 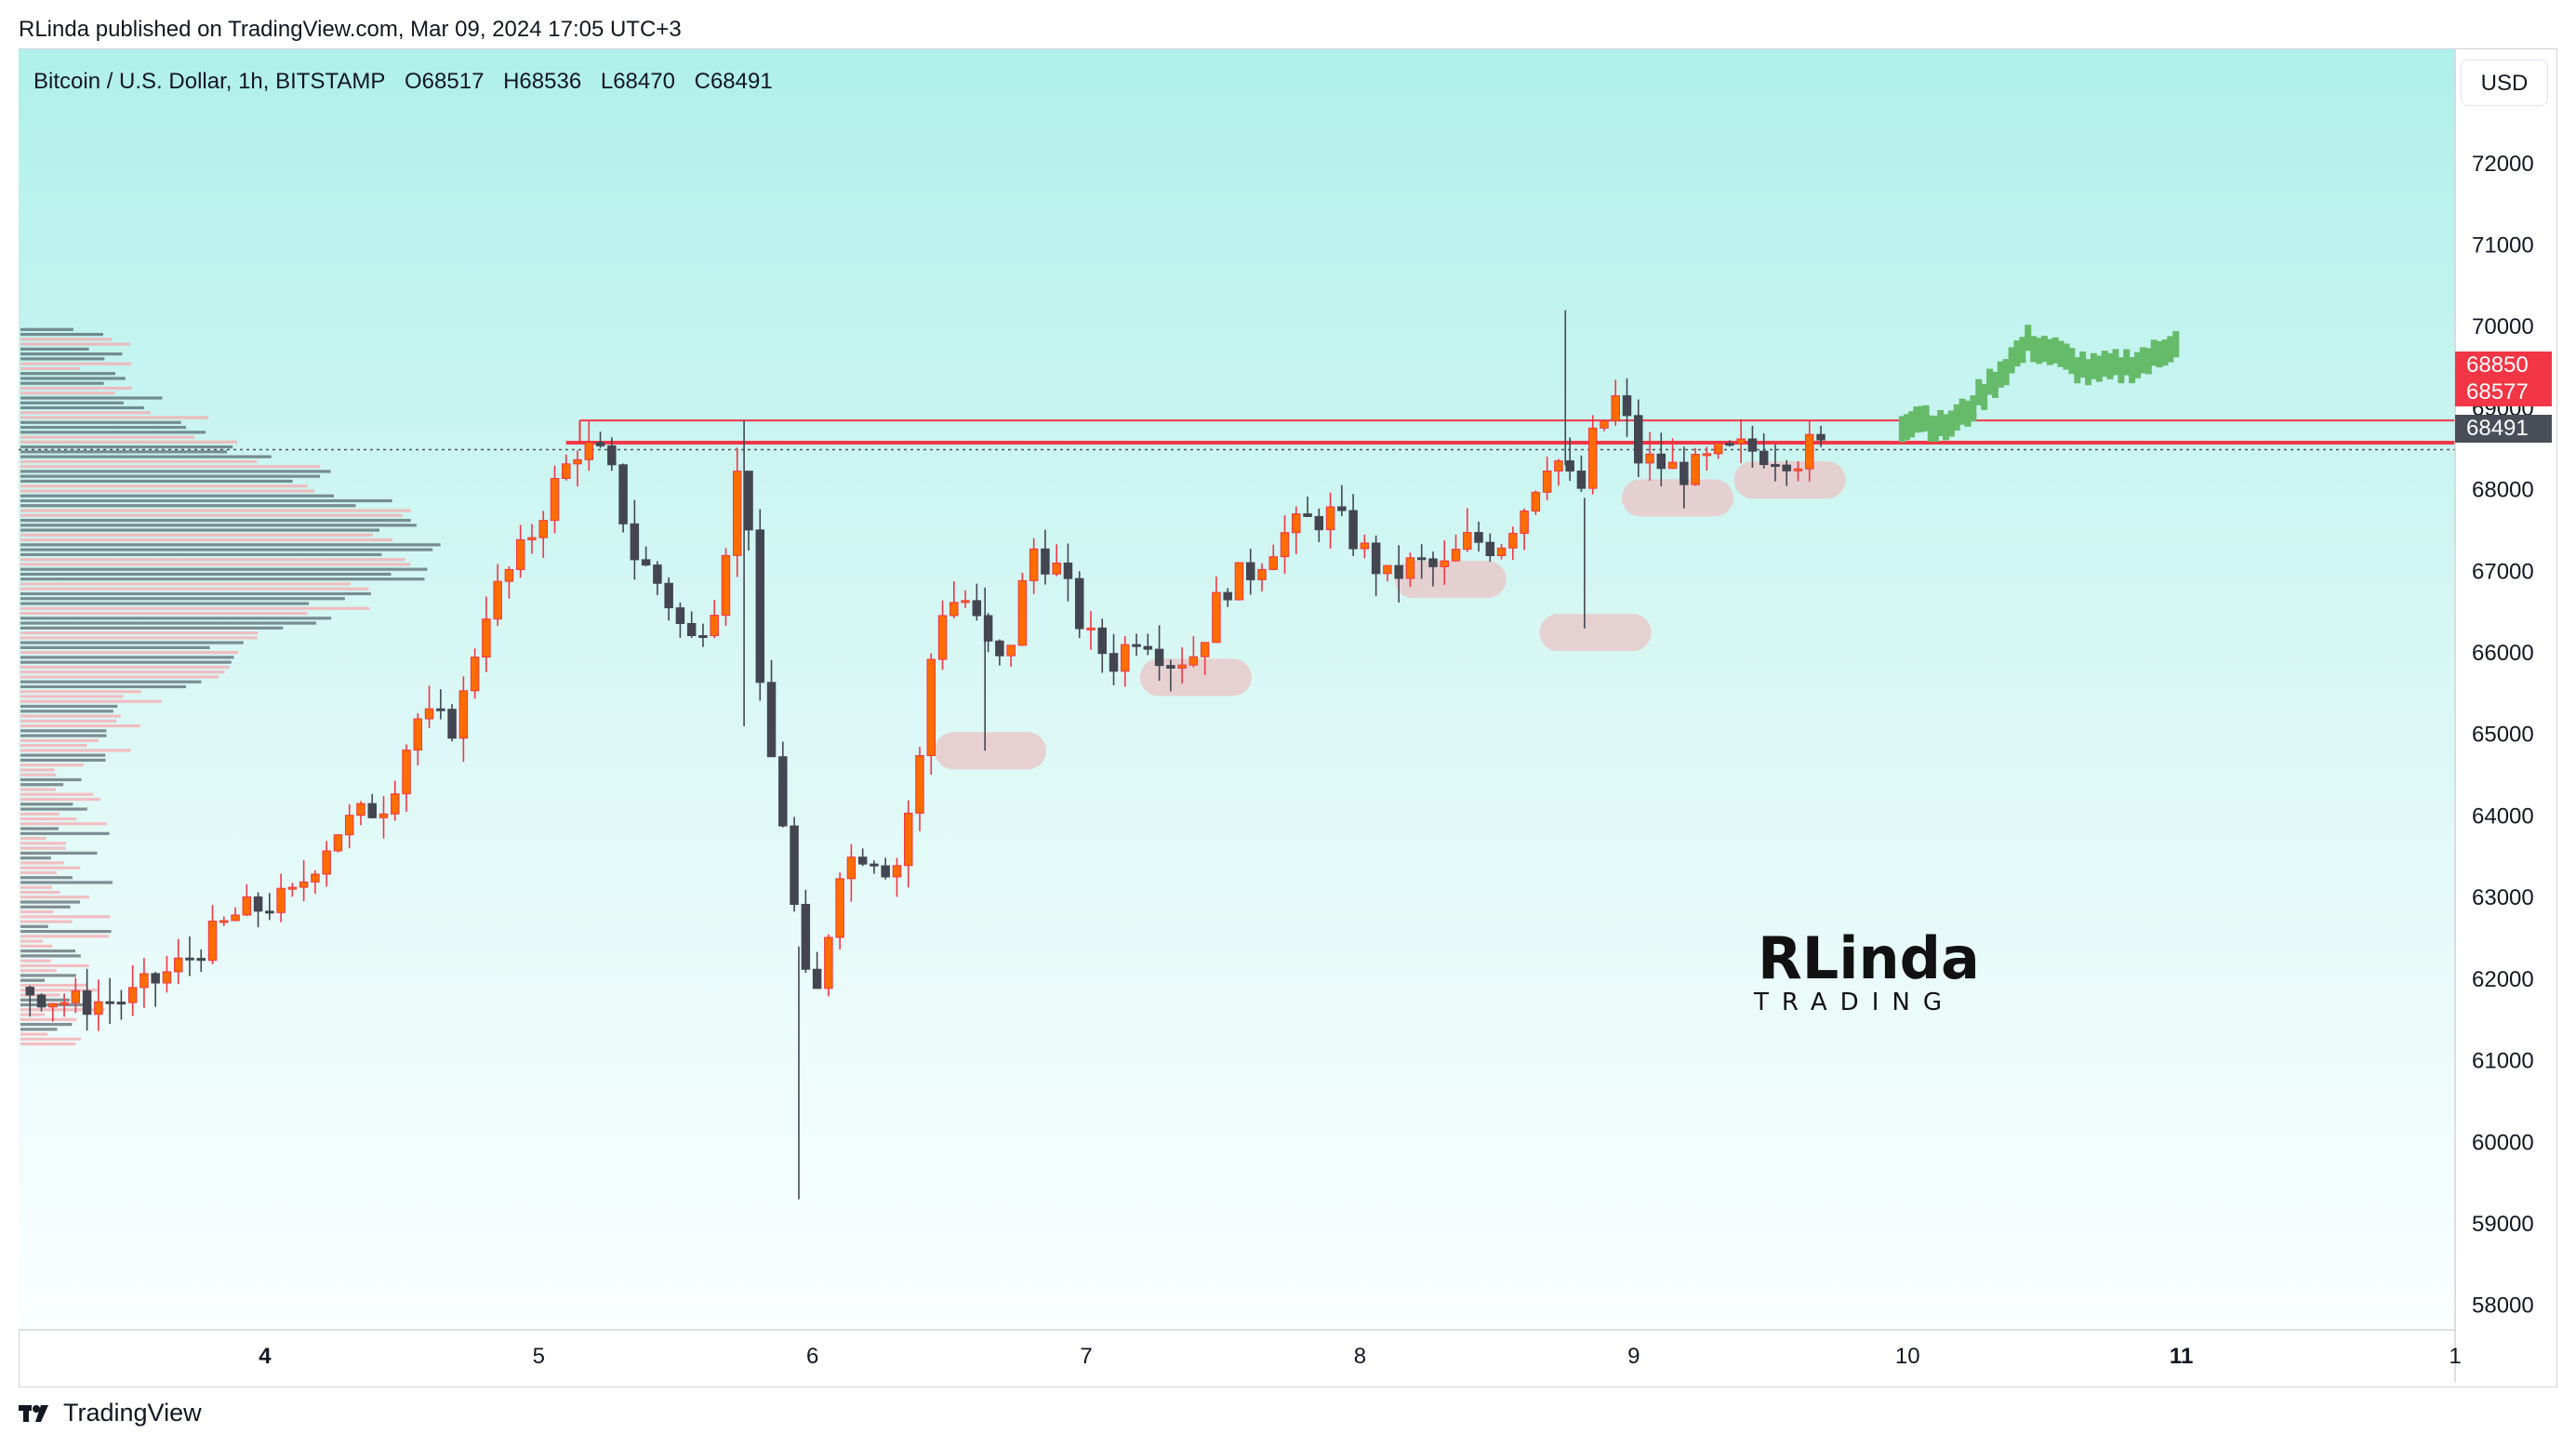 I want to click on currency-button: USD, so click(x=2504, y=83).